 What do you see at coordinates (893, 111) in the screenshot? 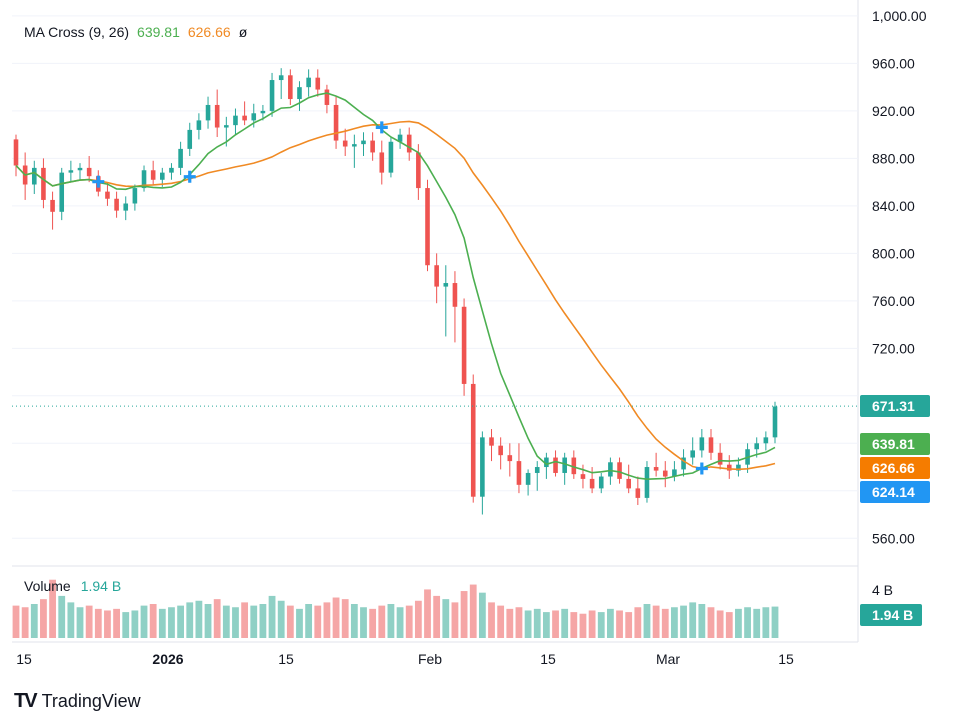
I see `price-tick-label: 920.00` at bounding box center [893, 111].